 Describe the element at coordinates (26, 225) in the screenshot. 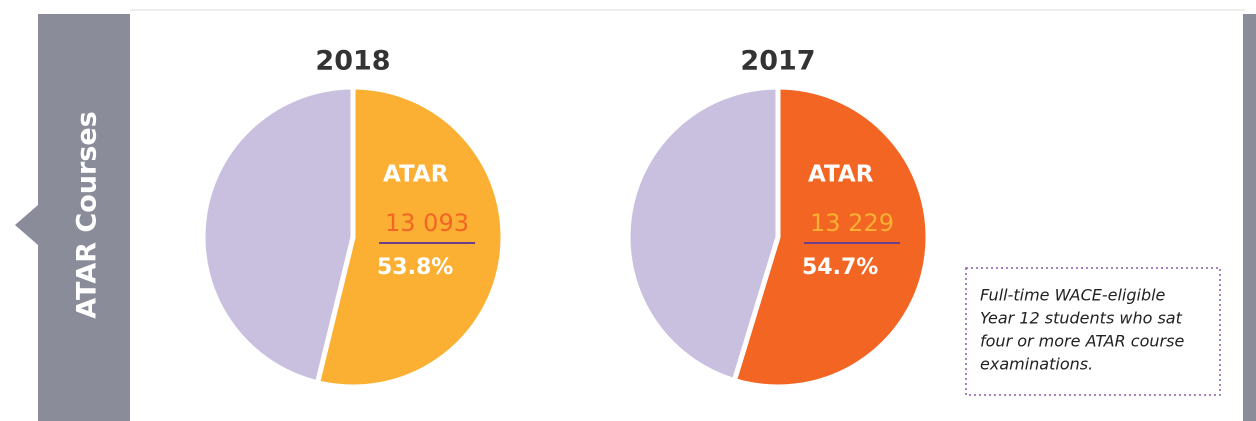

I see `sidebar-notch` at that location.